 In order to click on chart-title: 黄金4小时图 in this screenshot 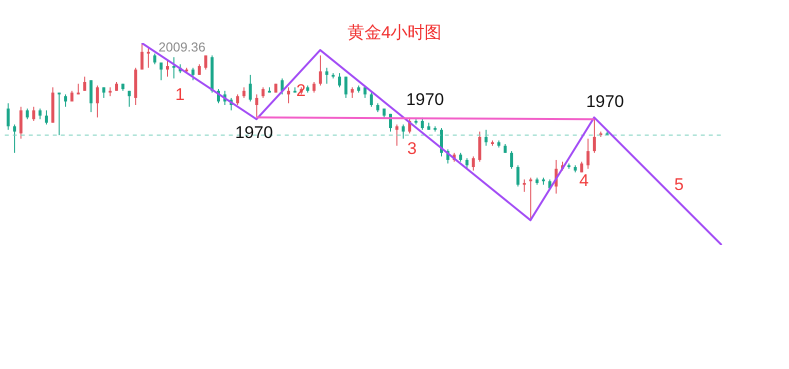, I will do `click(394, 32)`.